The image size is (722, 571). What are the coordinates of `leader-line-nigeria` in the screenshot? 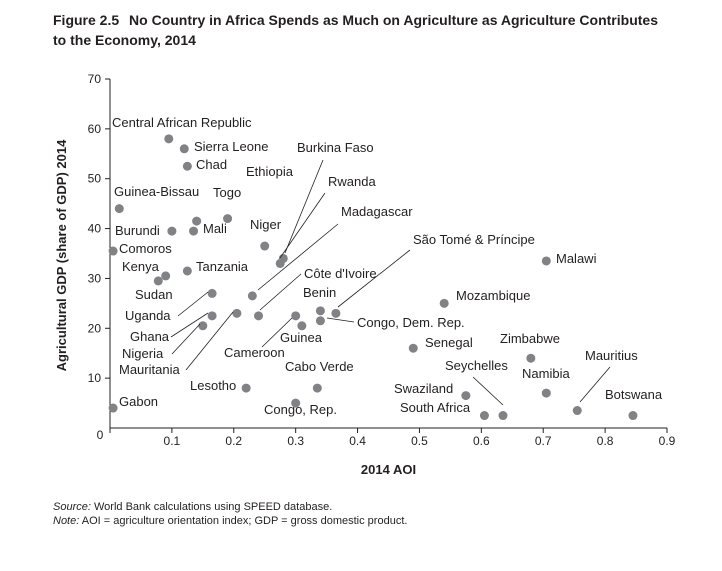 It's located at (186, 339).